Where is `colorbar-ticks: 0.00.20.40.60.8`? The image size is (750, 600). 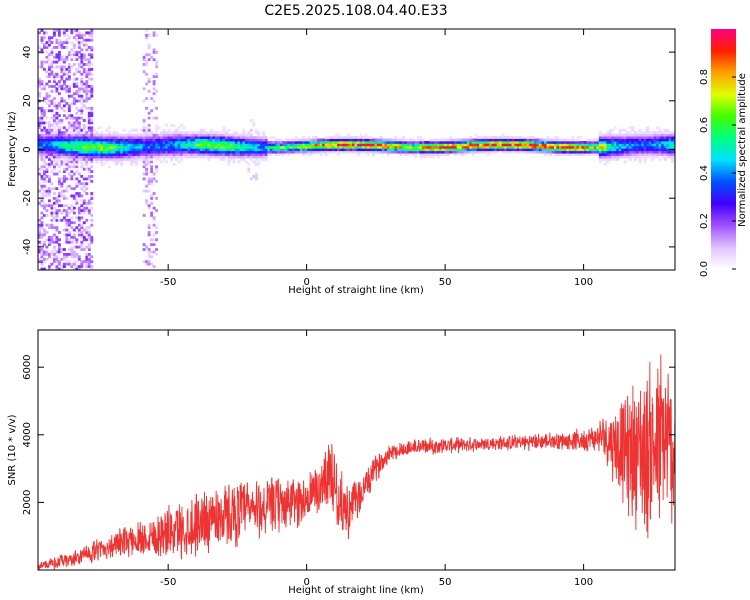
colorbar-ticks: 0.00.20.40.60.8 is located at coordinates (717, 173).